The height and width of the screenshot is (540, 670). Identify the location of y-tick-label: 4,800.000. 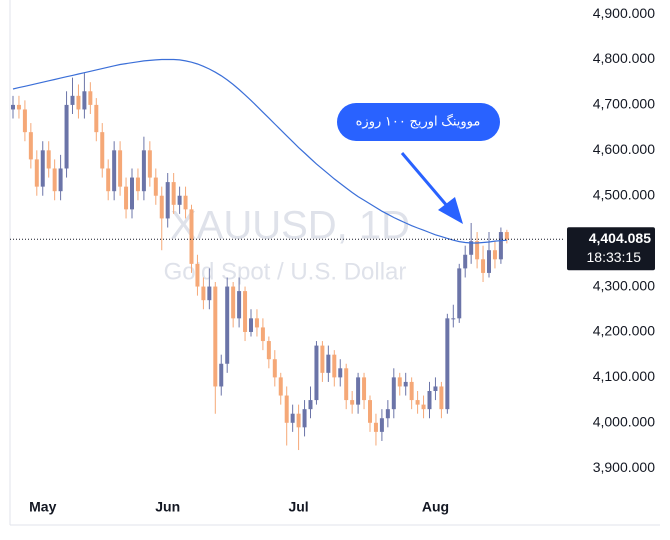
(624, 58).